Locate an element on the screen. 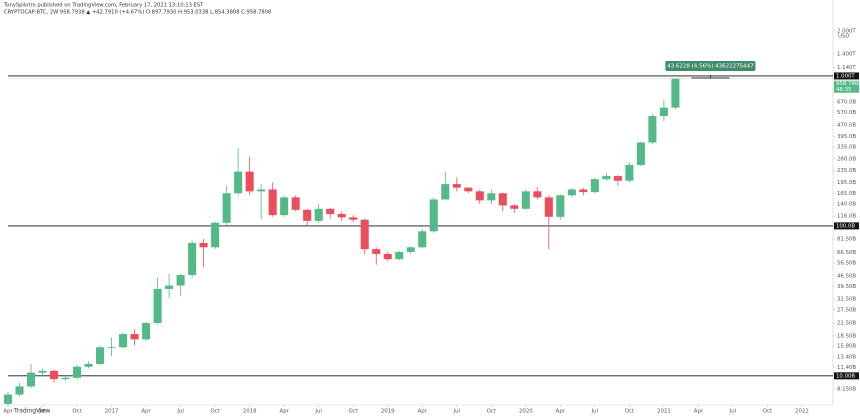 This screenshot has height=417, width=860. level-label: 1.000T is located at coordinates (845, 76).